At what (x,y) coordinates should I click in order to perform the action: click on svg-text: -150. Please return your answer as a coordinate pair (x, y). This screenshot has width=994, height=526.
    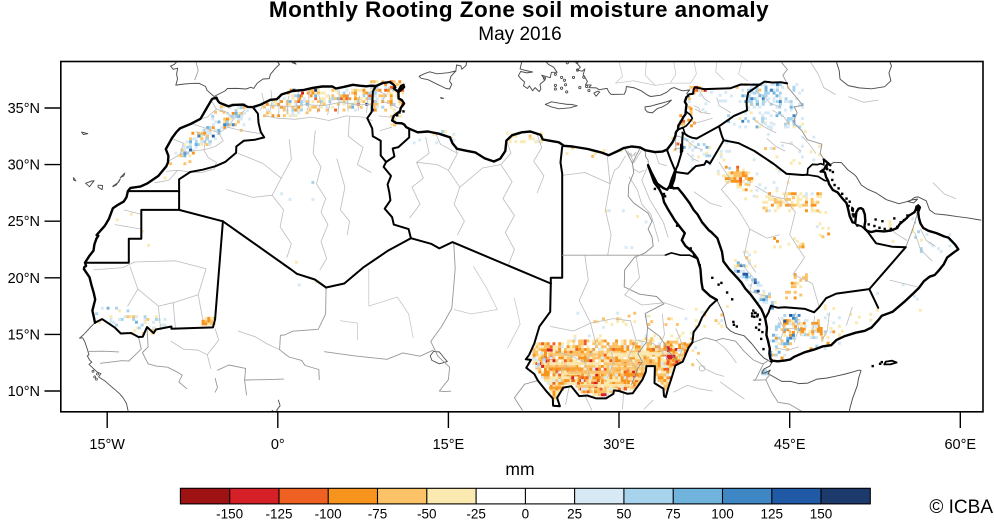
    Looking at the image, I should click on (229, 514).